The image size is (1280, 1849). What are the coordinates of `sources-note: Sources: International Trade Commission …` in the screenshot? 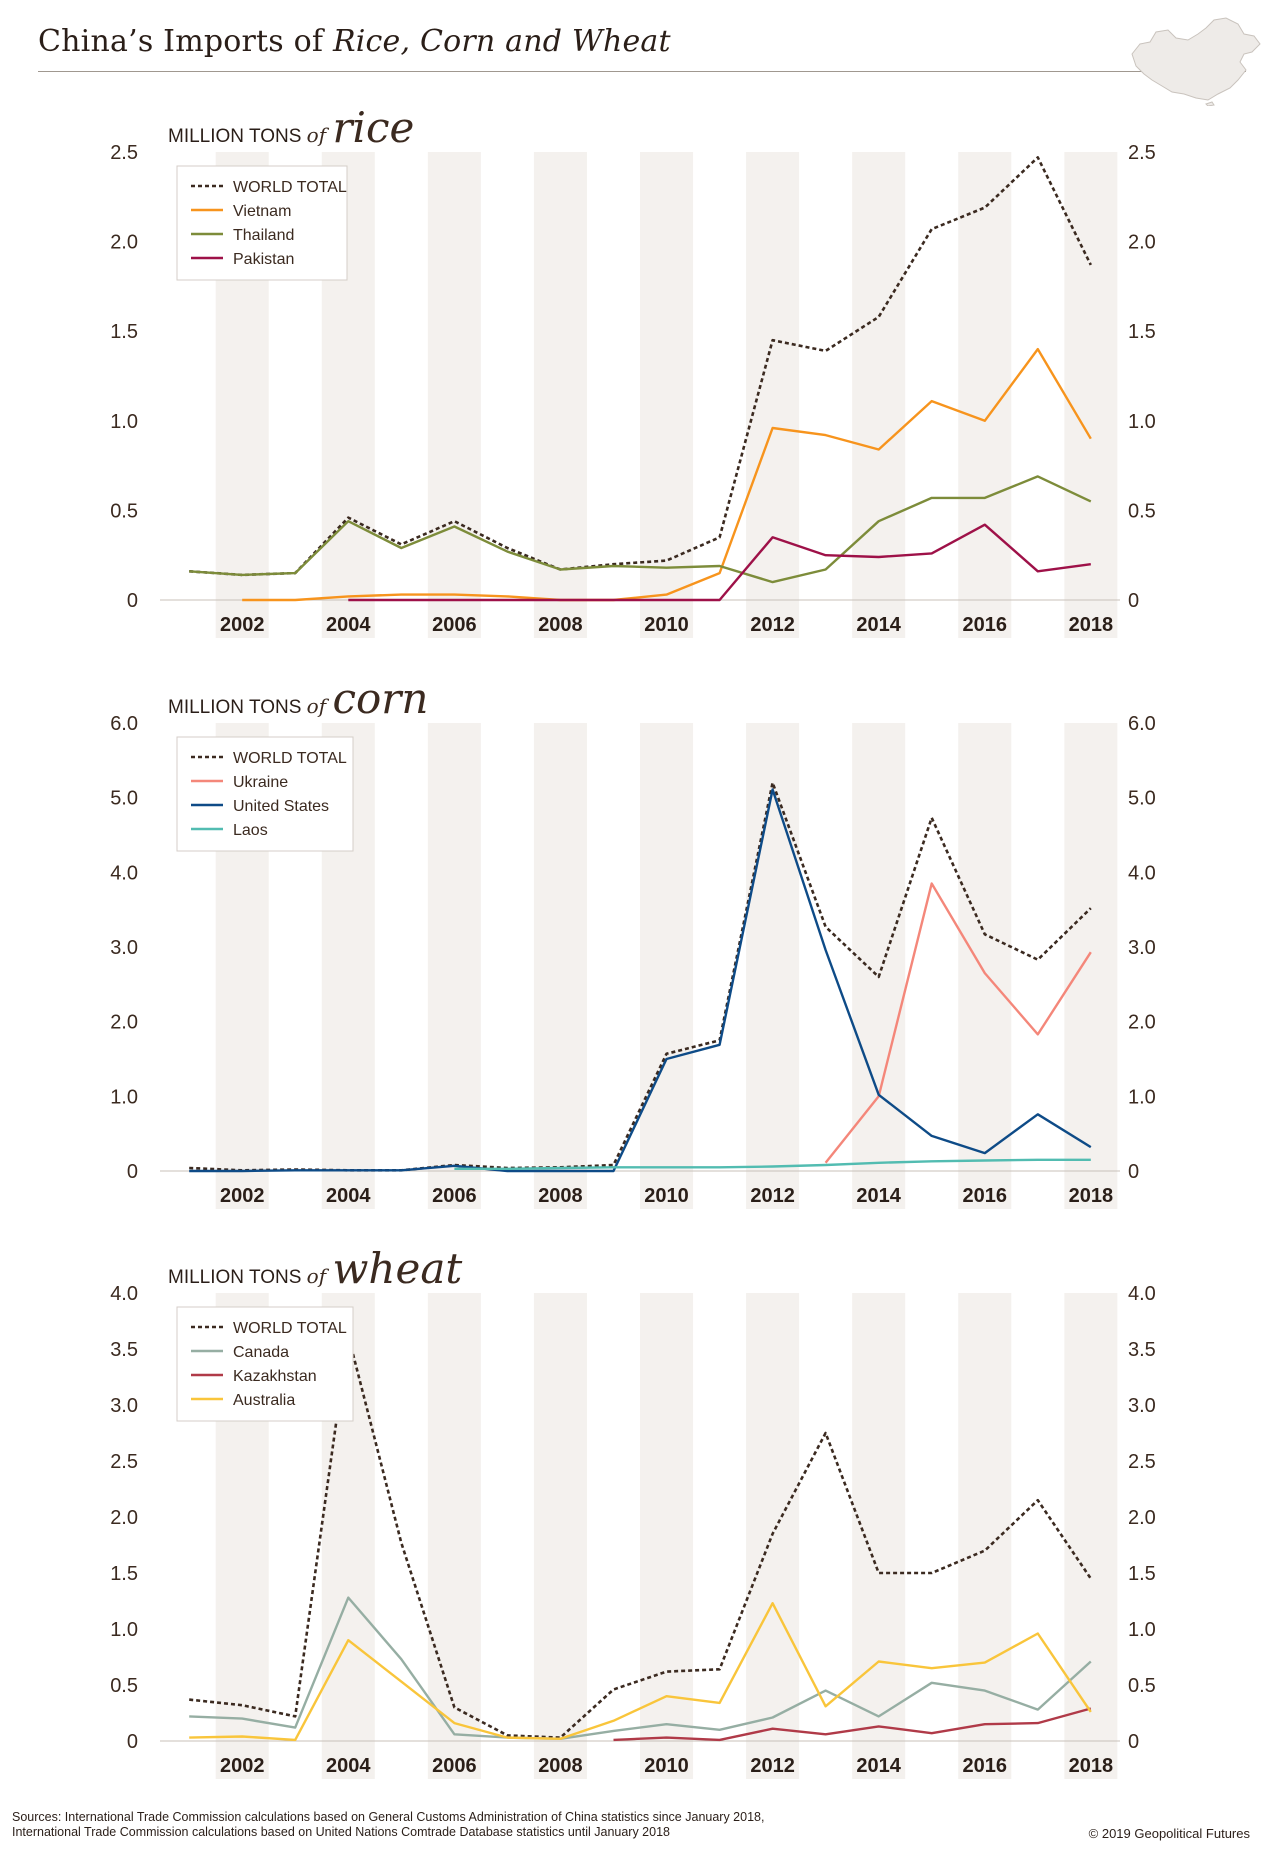 It's located at (512, 1825).